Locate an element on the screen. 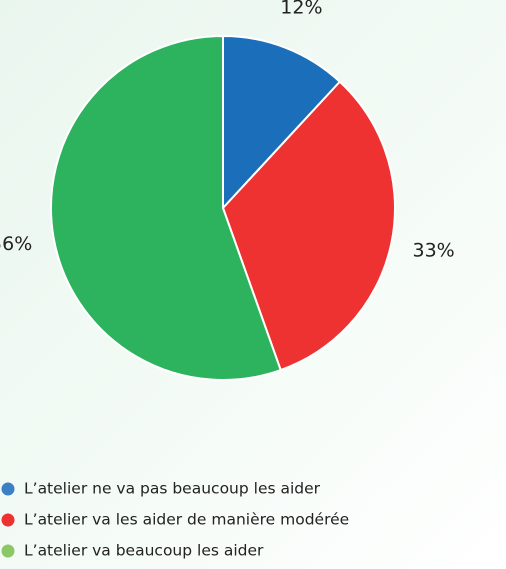 This screenshot has width=506, height=569. legend-label: L’atelier va beaucoup les aider is located at coordinates (144, 551).